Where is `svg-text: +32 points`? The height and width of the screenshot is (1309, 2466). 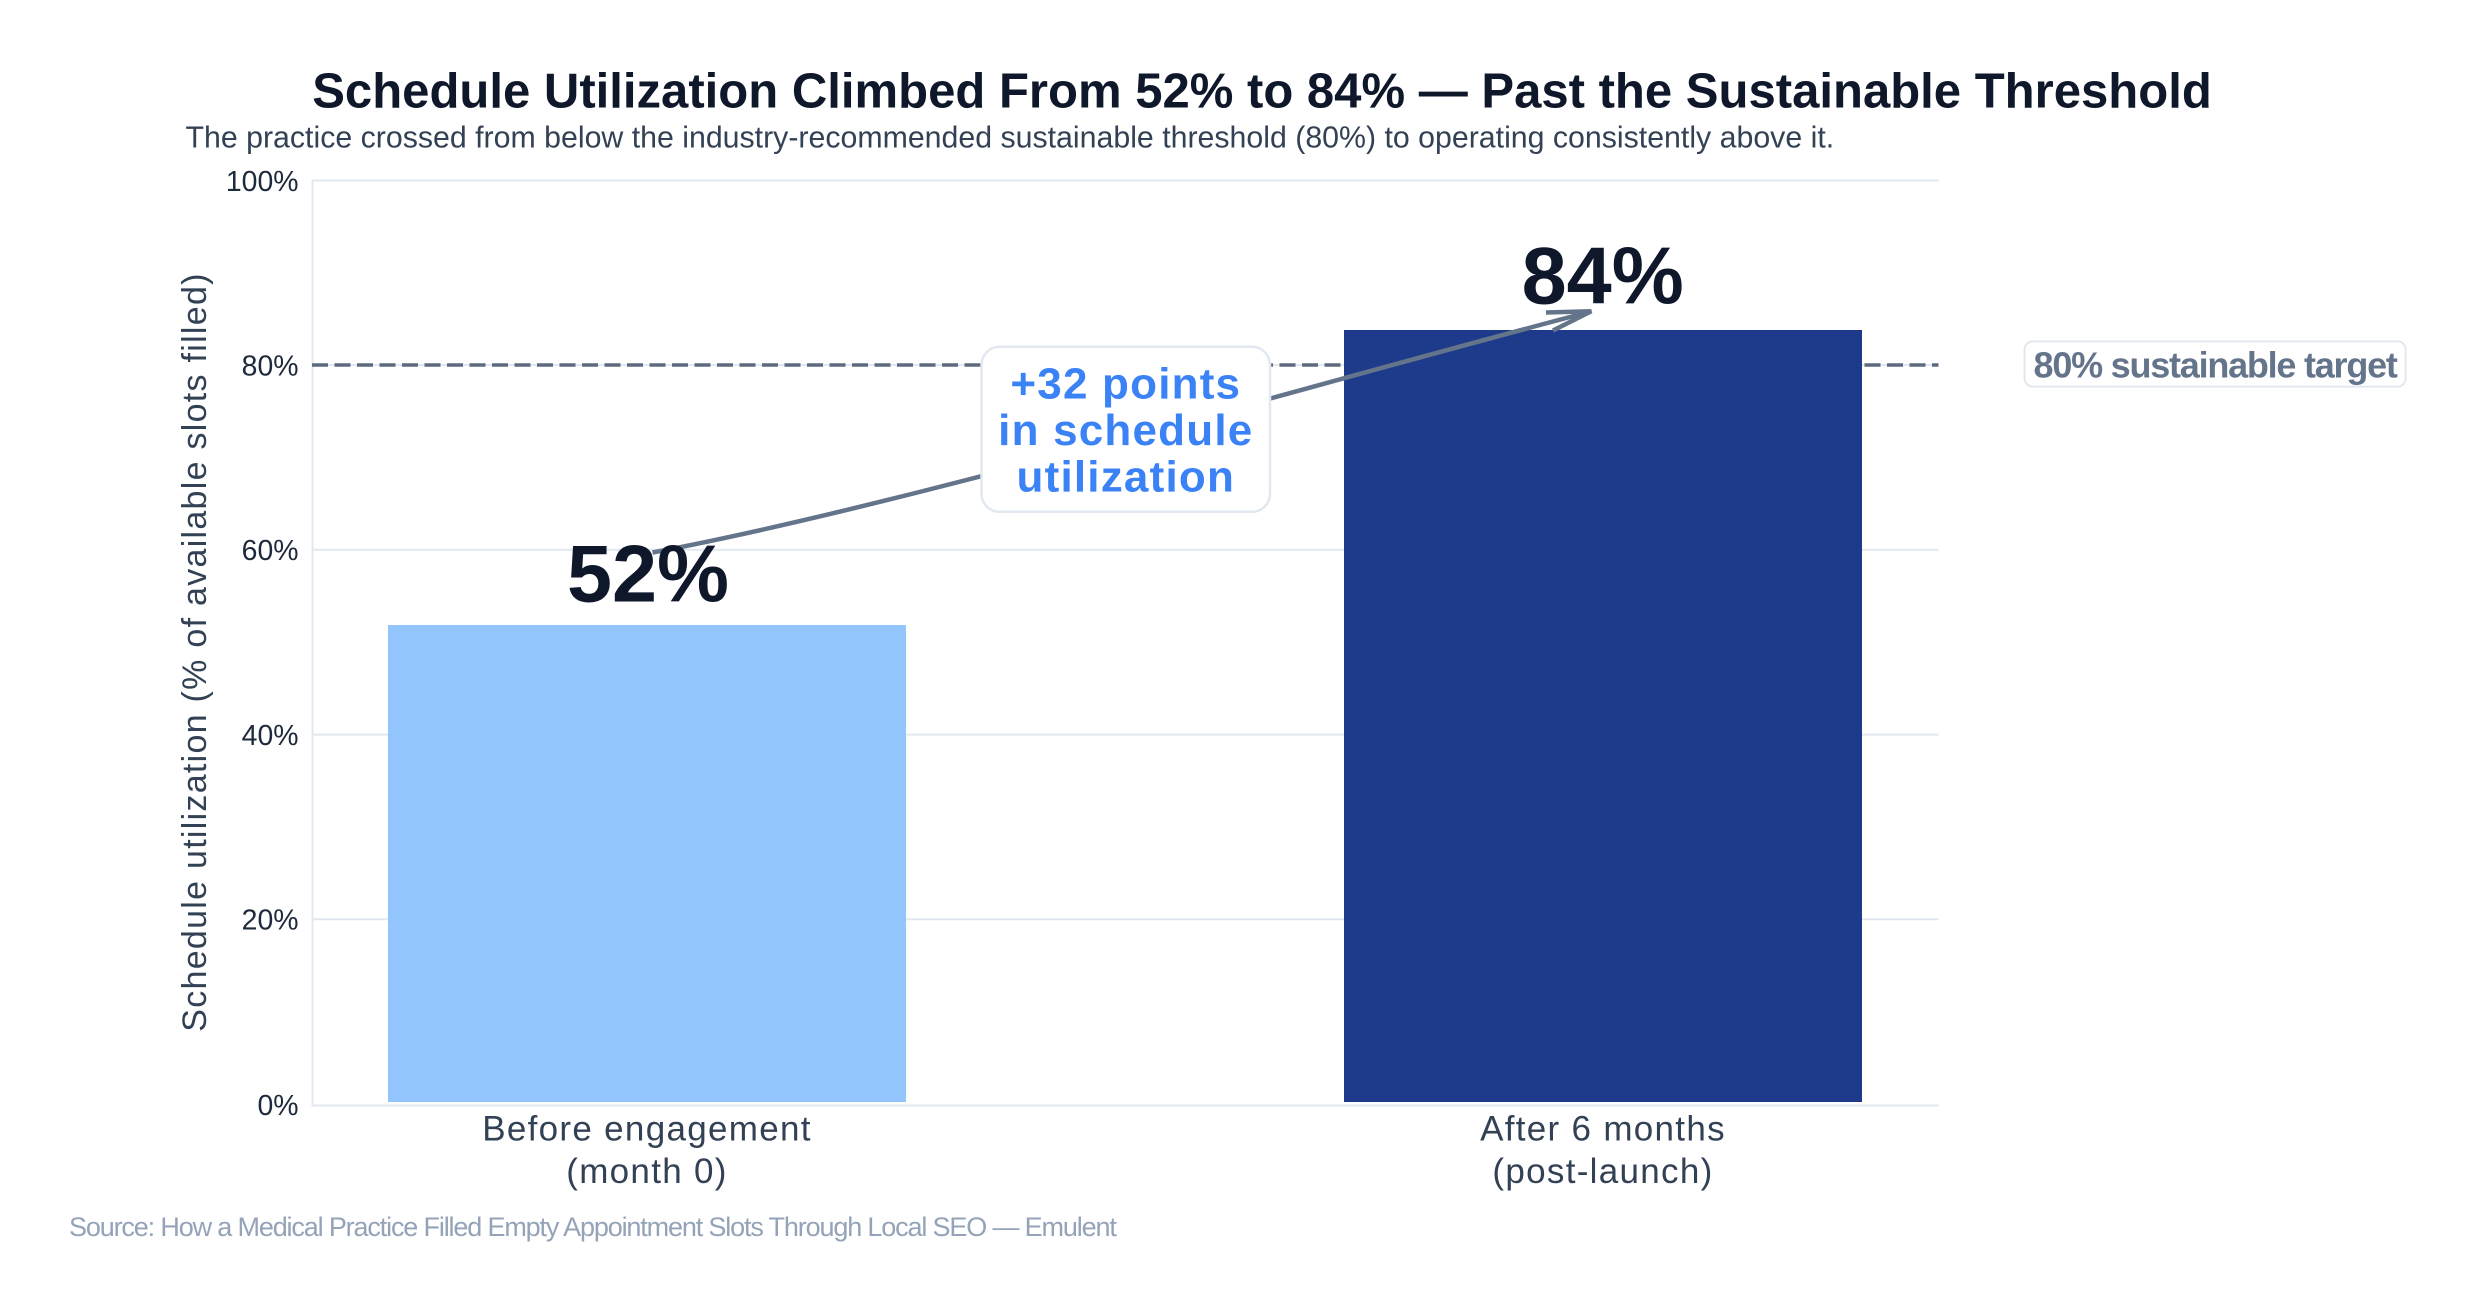
svg-text: +32 points is located at coordinates (1125, 384).